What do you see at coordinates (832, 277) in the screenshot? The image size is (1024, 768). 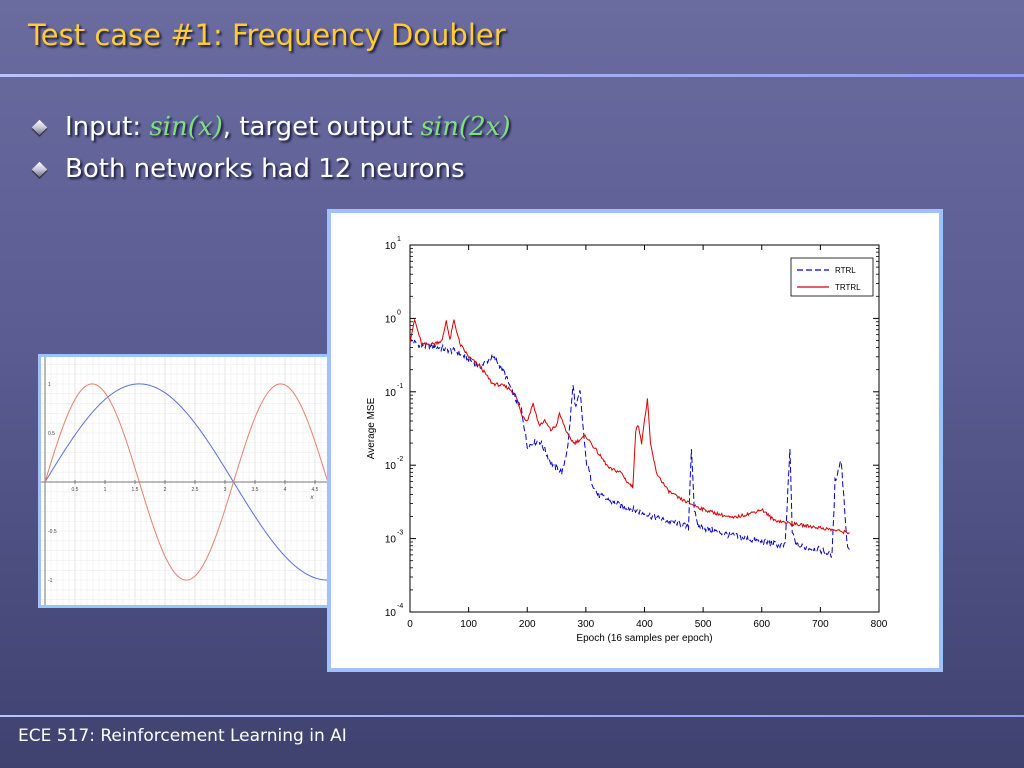 I see `legend-box` at bounding box center [832, 277].